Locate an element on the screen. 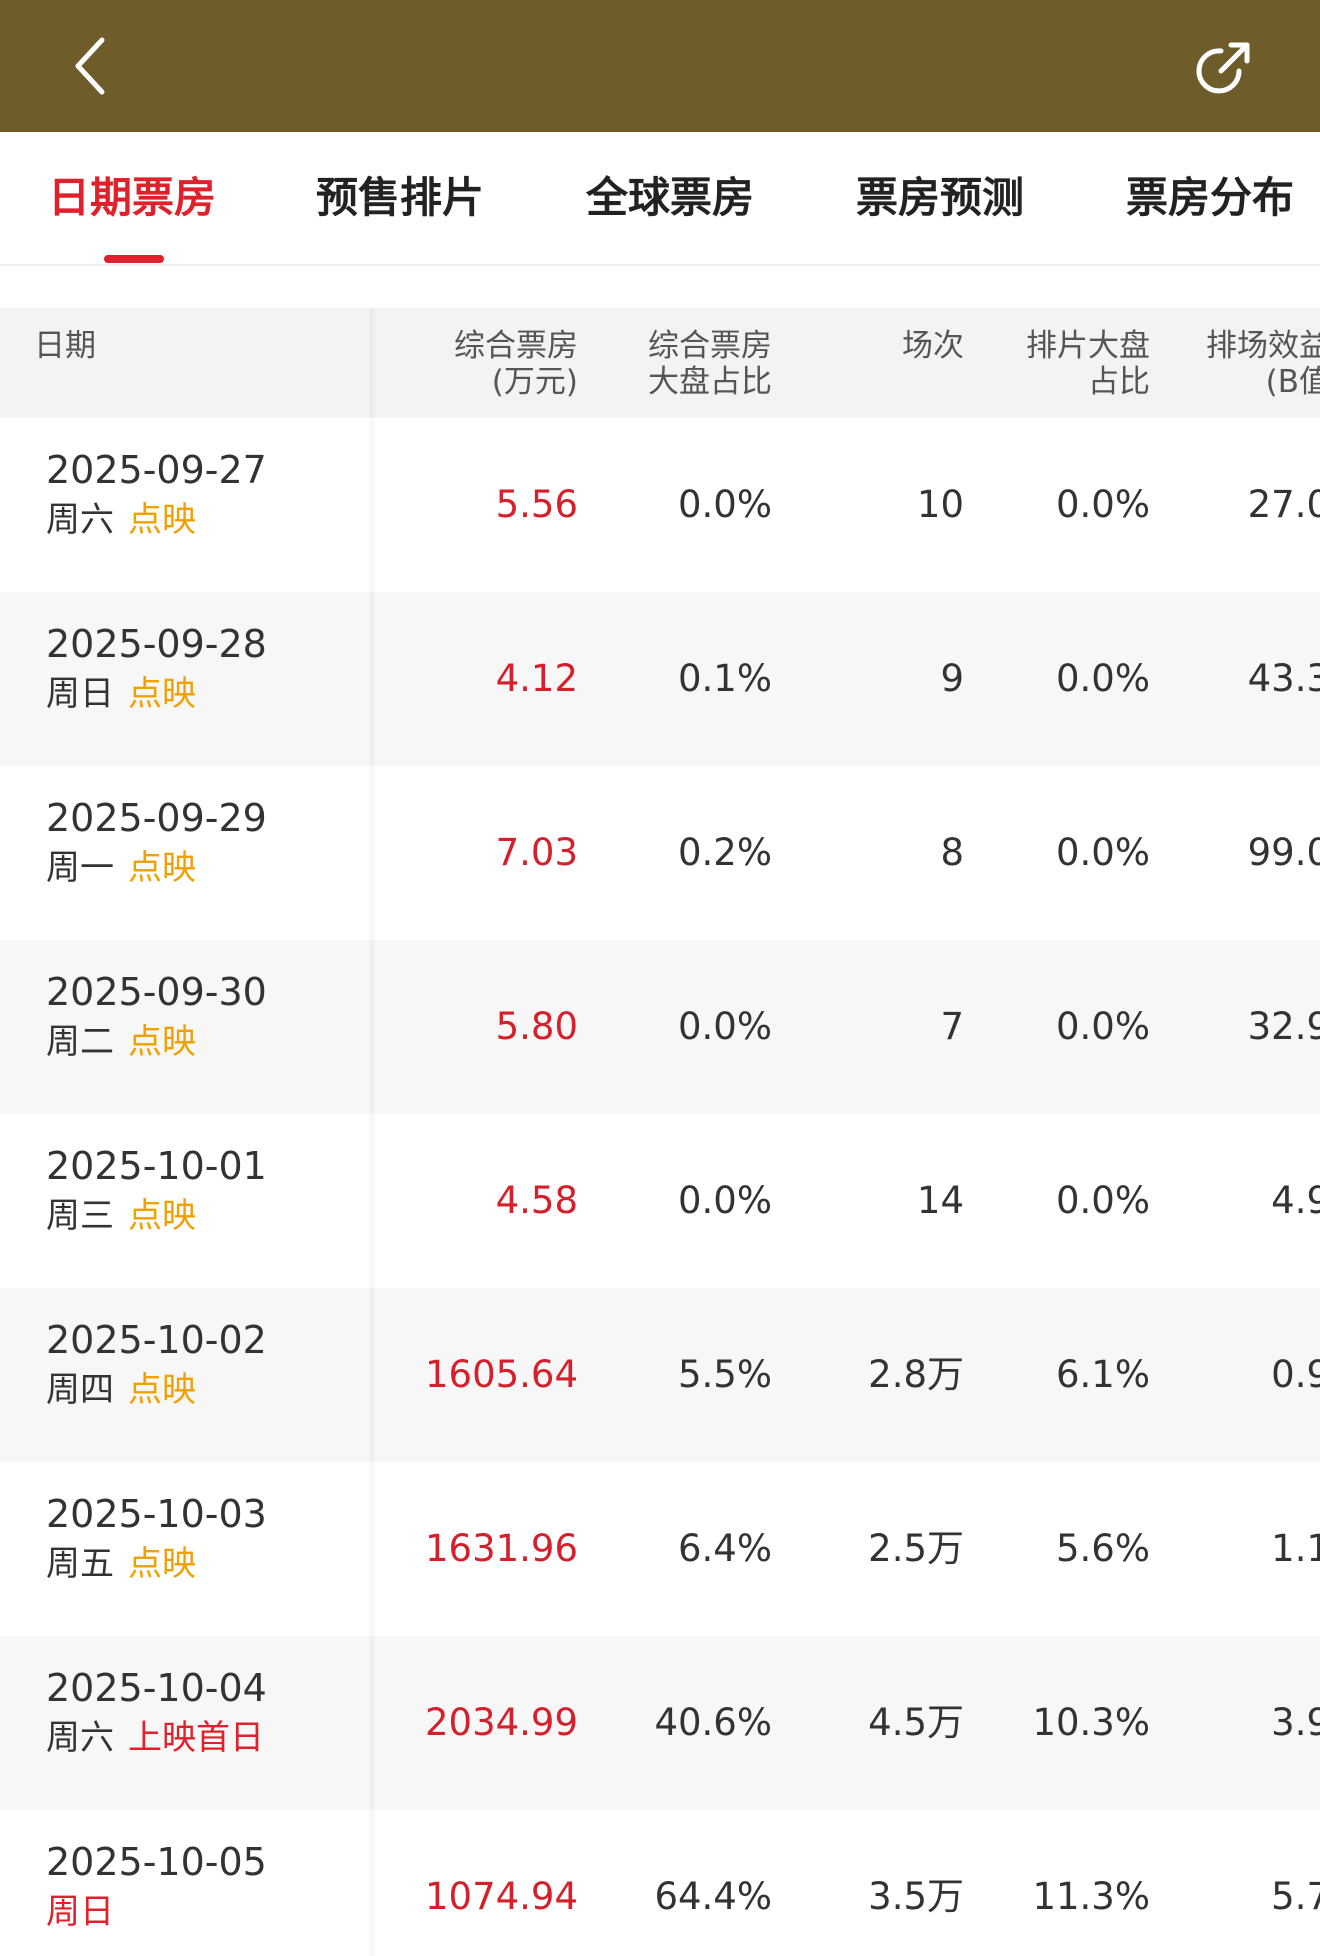 This screenshot has height=1956, width=1320. cell-date: 2025-10-05 is located at coordinates (156, 1862).